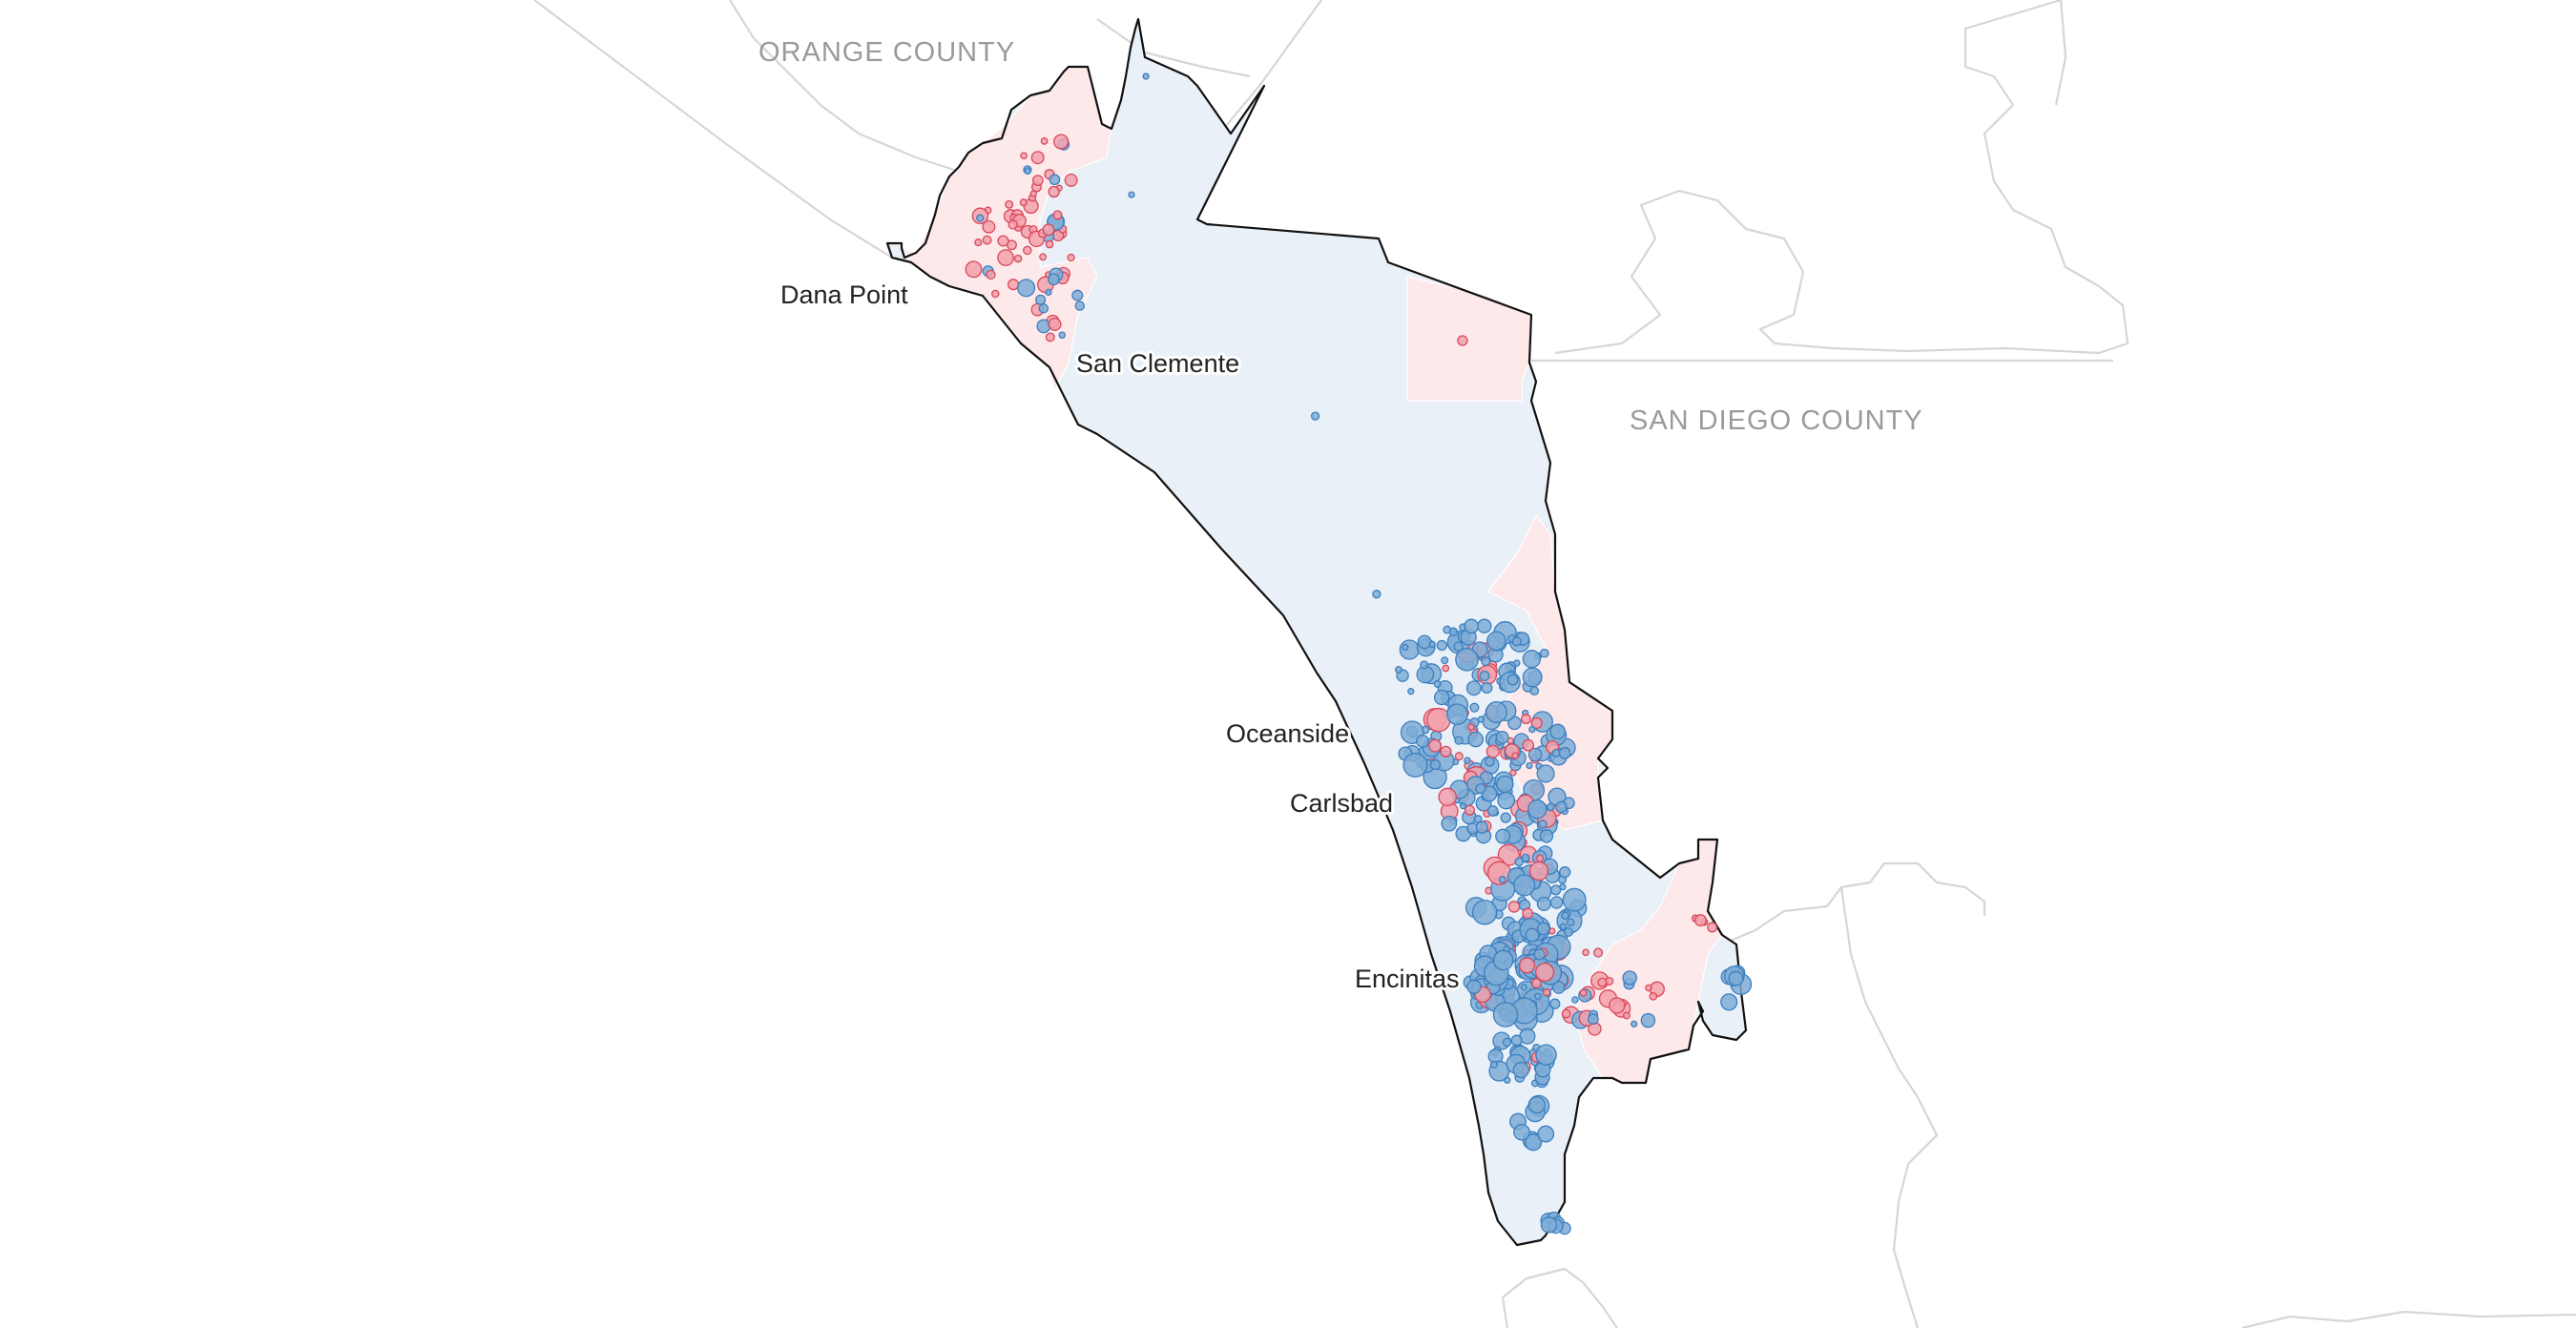 The height and width of the screenshot is (1328, 2576). Describe the element at coordinates (844, 294) in the screenshot. I see `city-label-dana-point: Dana Point` at that location.